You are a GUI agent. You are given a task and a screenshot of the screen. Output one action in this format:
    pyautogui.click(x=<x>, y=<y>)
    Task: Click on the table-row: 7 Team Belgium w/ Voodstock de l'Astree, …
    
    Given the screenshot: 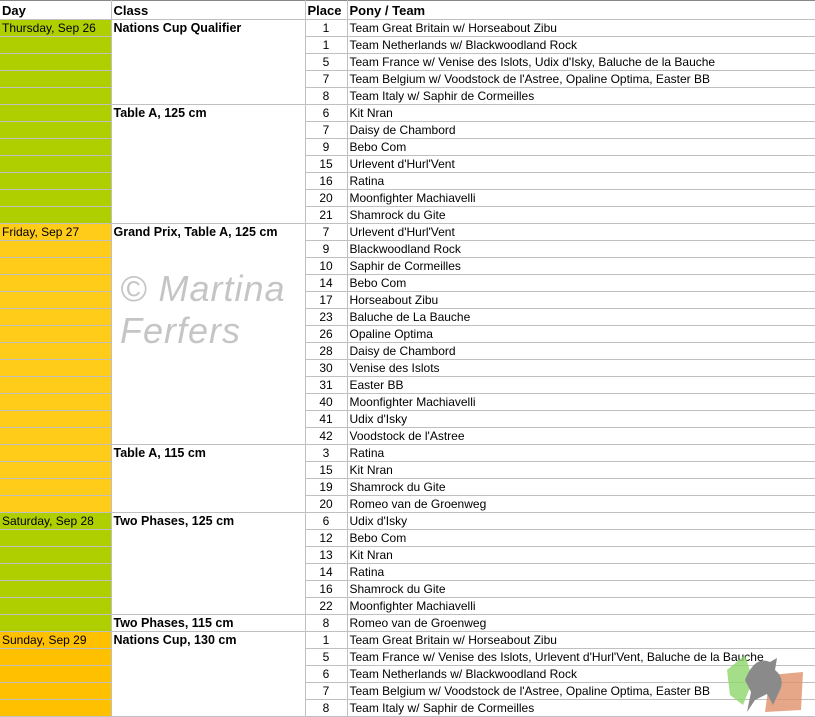 What is the action you would take?
    pyautogui.click(x=407, y=79)
    